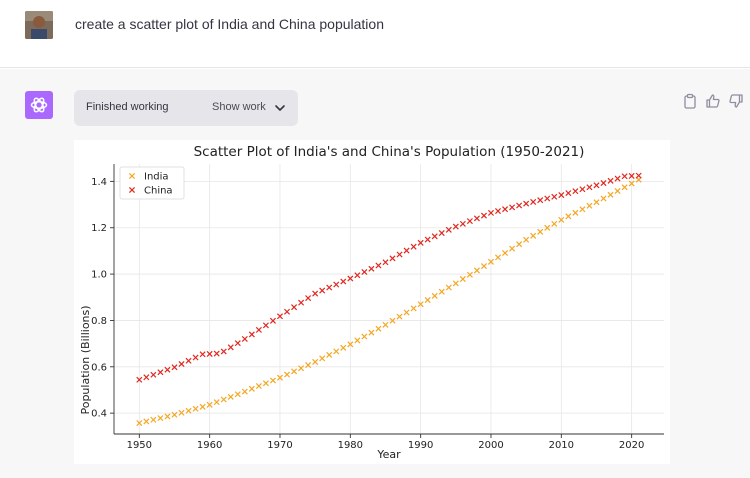 This screenshot has width=750, height=478. Describe the element at coordinates (420, 445) in the screenshot. I see `x-tick-label: 1990` at that location.